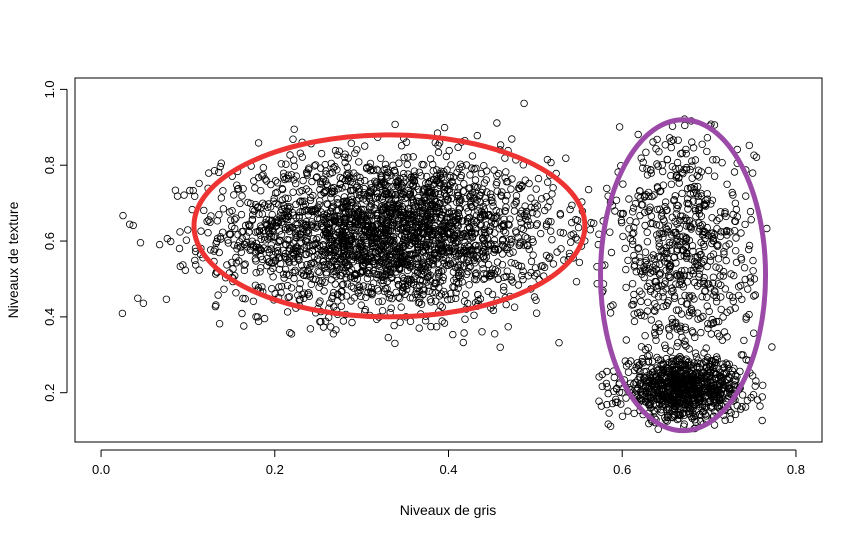 This screenshot has width=862, height=539. I want to click on x-axis-title: Niveaux de gris, so click(448, 510).